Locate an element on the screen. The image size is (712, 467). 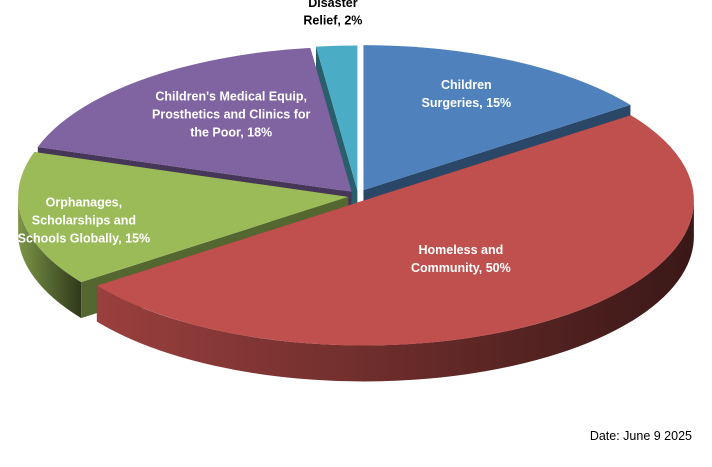
slice-label: Disaster Relief, 2% is located at coordinates (332, 14).